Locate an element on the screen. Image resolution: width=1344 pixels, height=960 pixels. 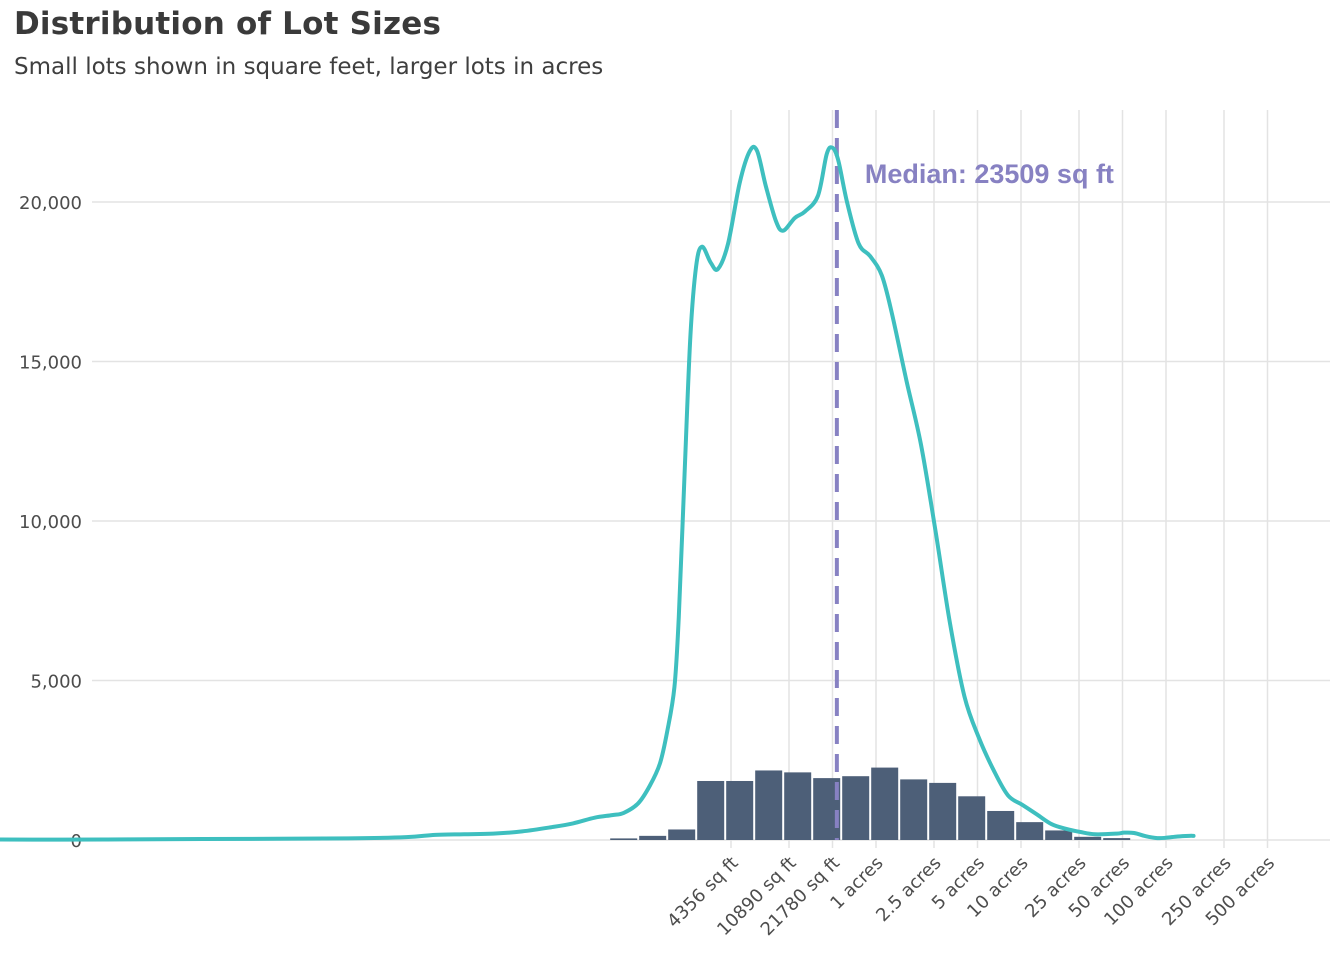
histogram-bars is located at coordinates (870, 803).